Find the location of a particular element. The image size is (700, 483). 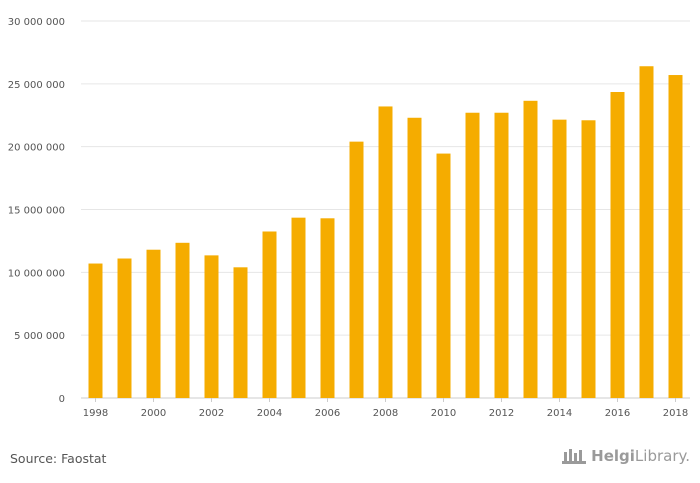

x-tick-label: 2006 is located at coordinates (327, 413).